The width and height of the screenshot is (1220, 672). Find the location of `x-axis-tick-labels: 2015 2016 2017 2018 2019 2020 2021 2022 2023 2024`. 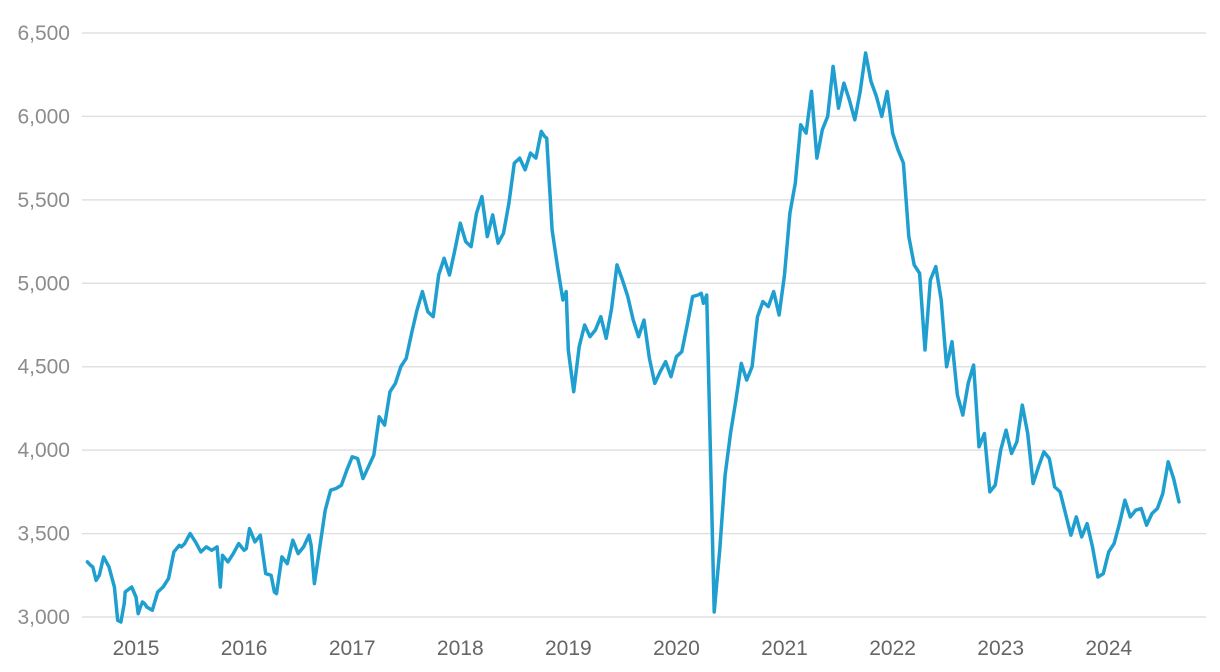

x-axis-tick-labels: 2015 2016 2017 2018 2019 2020 2021 2022 2023 2024 is located at coordinates (623, 648).